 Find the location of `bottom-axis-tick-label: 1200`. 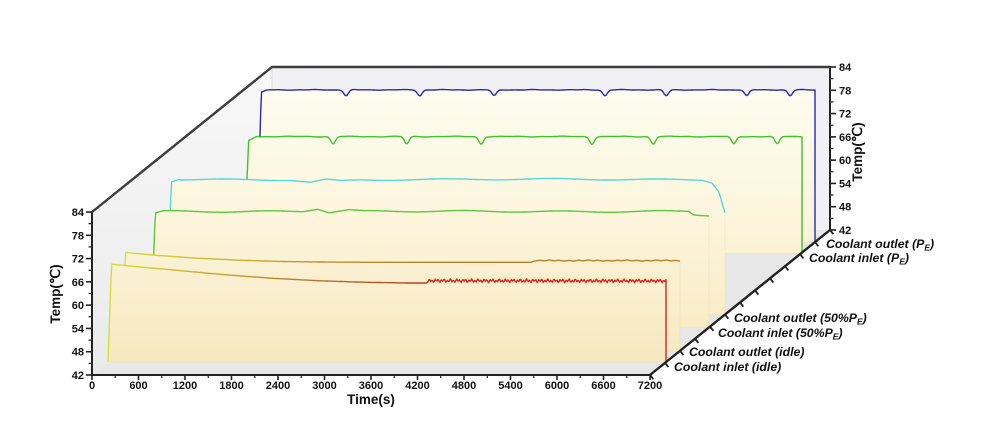

bottom-axis-tick-label: 1200 is located at coordinates (185, 386).